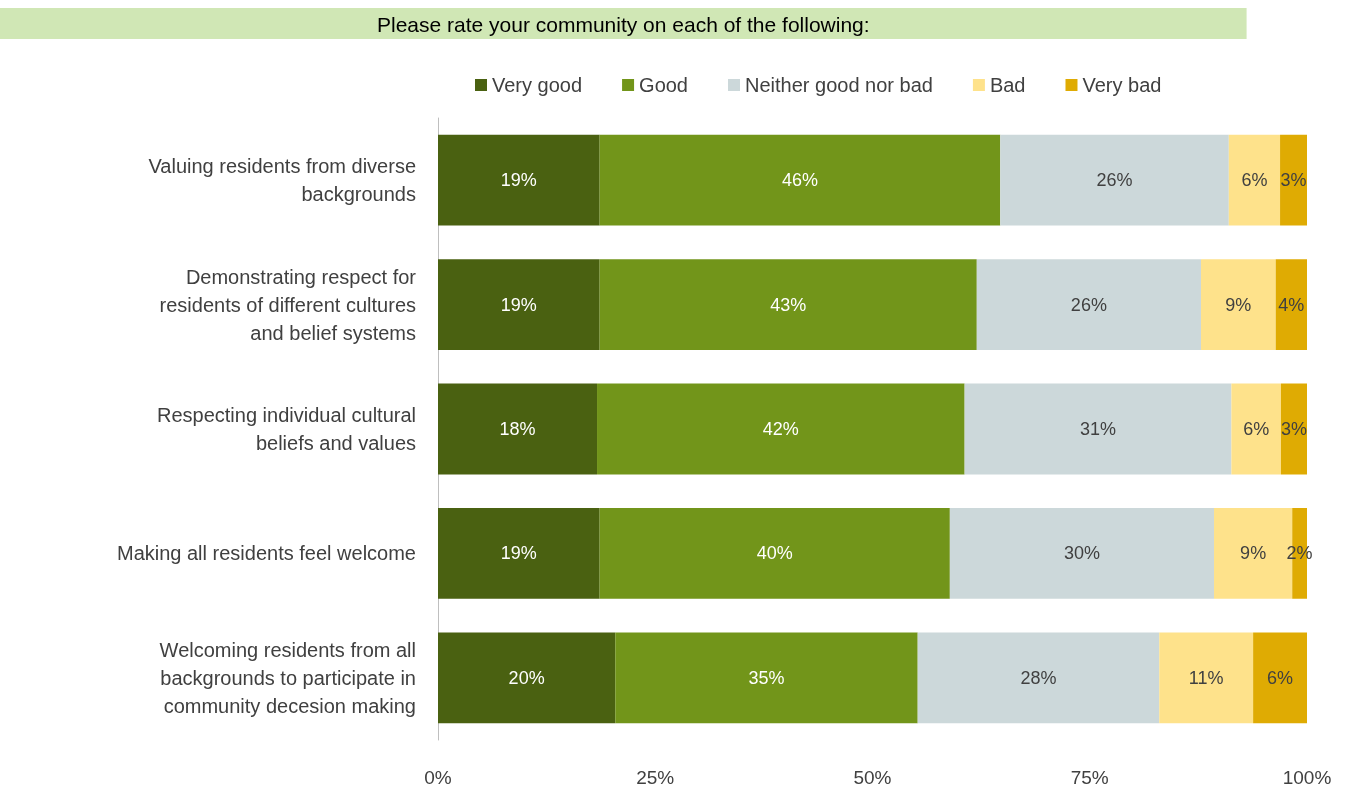 The width and height of the screenshot is (1355, 798). What do you see at coordinates (287, 677) in the screenshot?
I see `y-tick-label: Welcoming residents from all backgrounds to participate in community decesion making` at bounding box center [287, 677].